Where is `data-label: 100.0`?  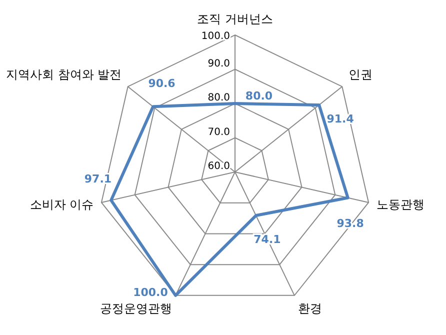
data-label: 100.0 is located at coordinates (150, 293).